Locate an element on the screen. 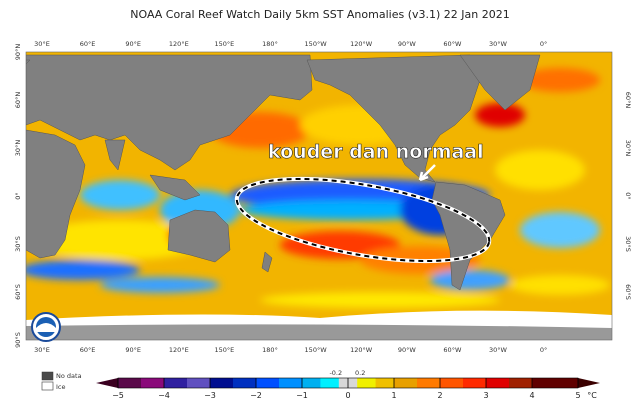 The height and width of the screenshot is (400, 640). colorbar-tick-label: 0 is located at coordinates (347, 395).